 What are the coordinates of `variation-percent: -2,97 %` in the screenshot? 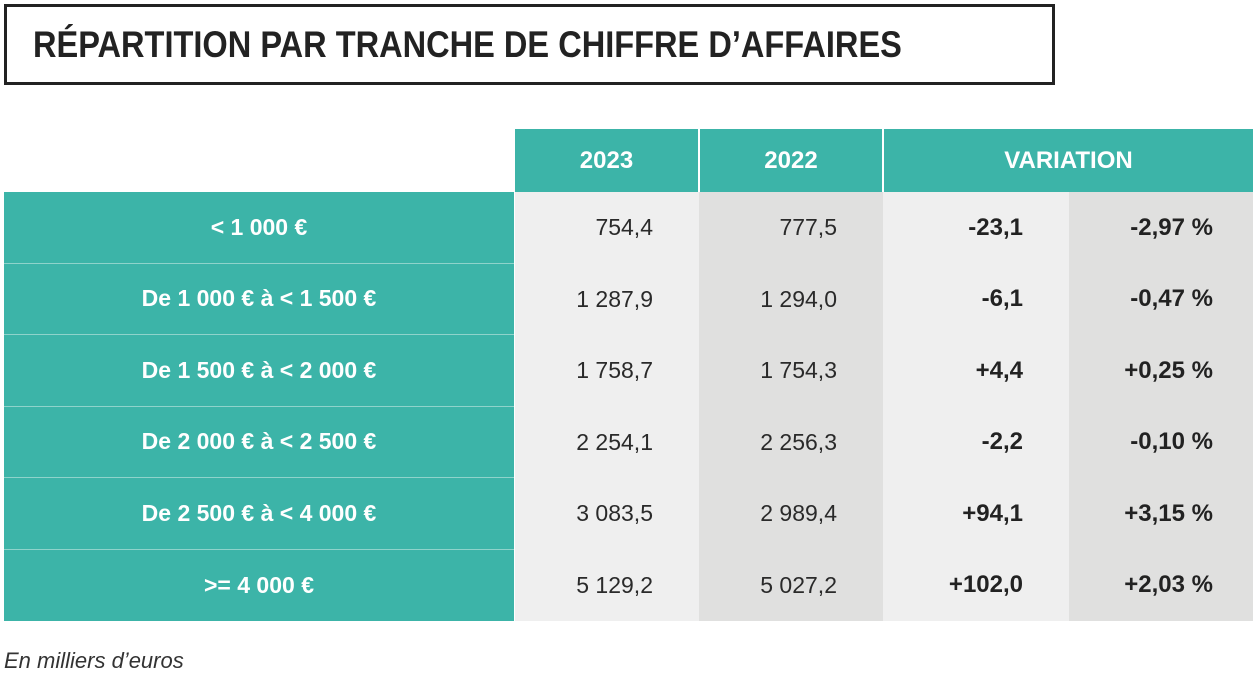 It's located at (1161, 228).